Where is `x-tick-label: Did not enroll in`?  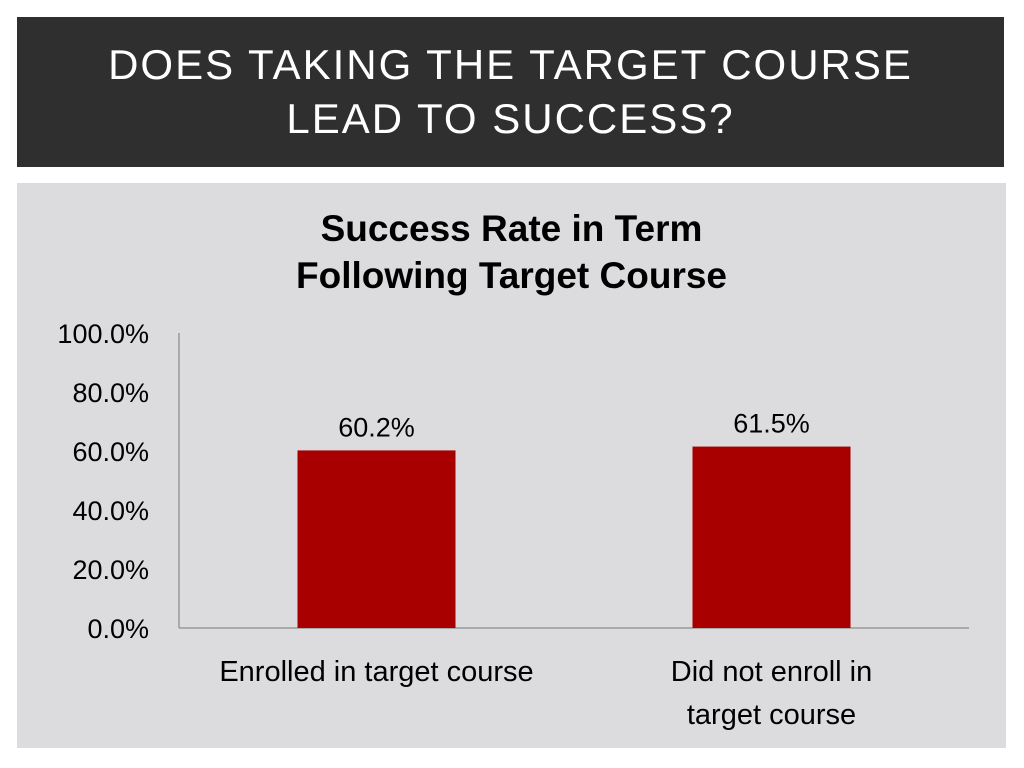
x-tick-label: Did not enroll in is located at coordinates (772, 672).